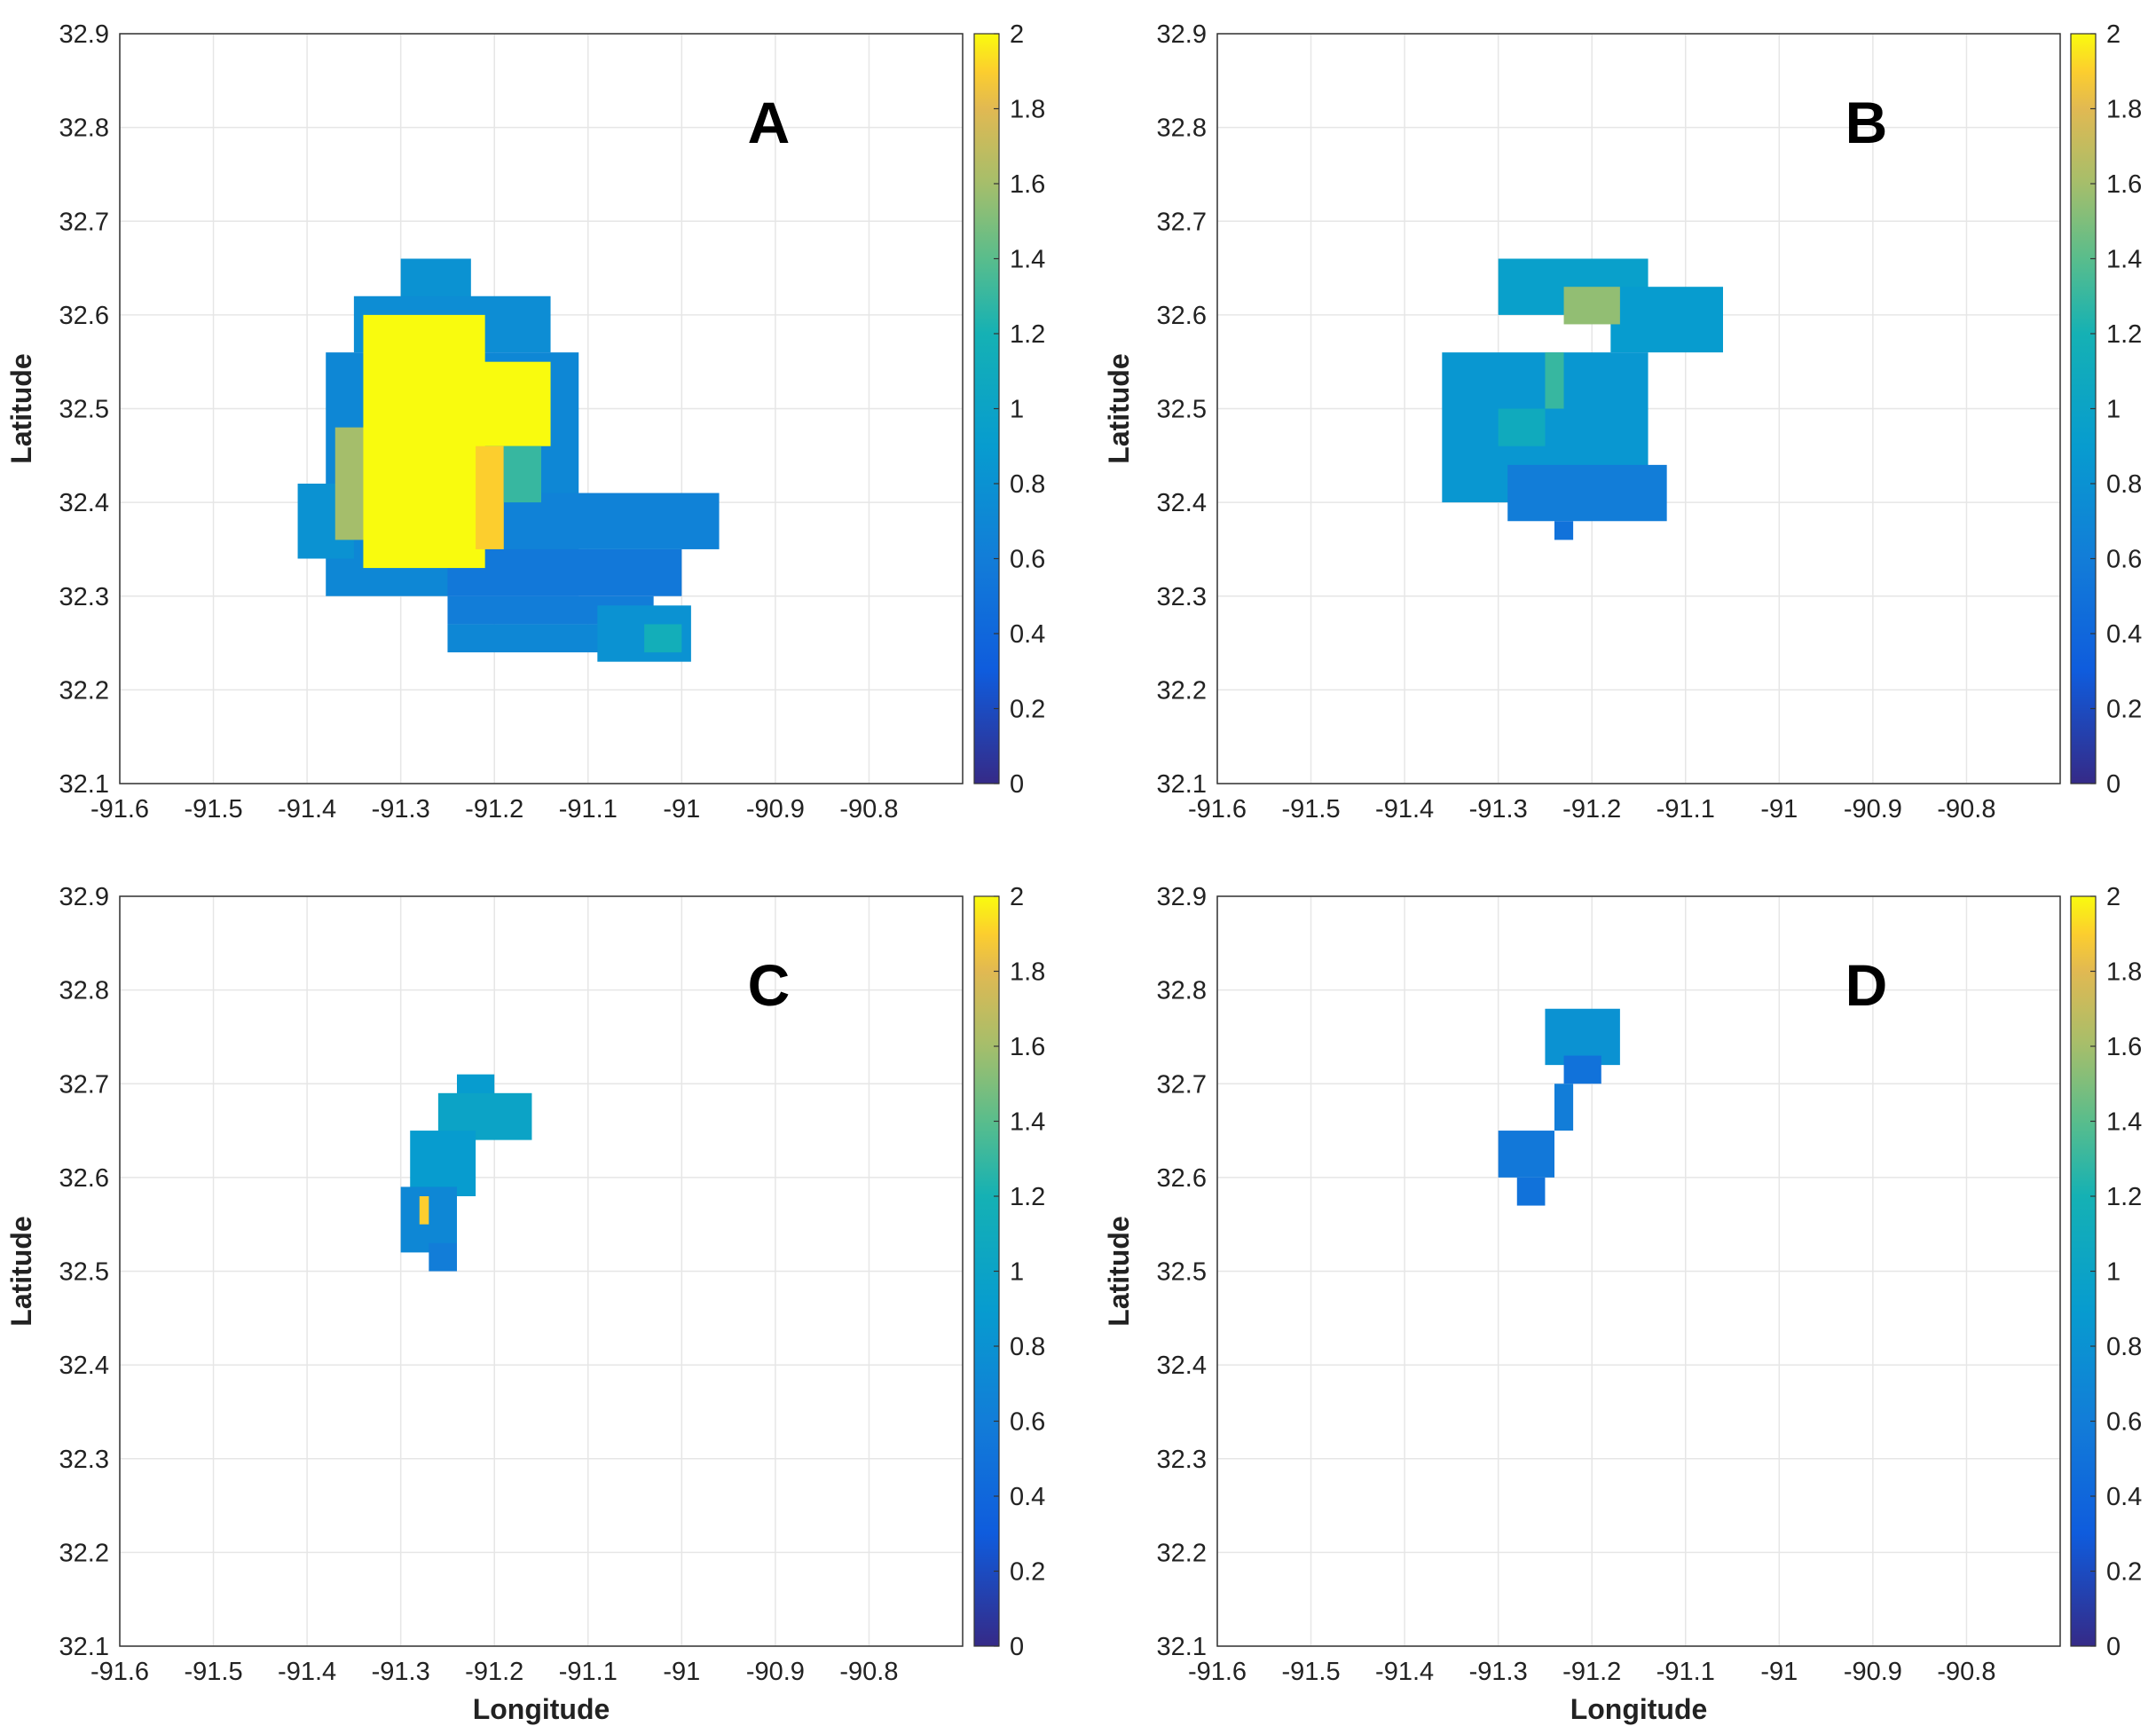 The width and height of the screenshot is (2156, 1734). What do you see at coordinates (2124, 334) in the screenshot?
I see `colorbar-tick-label: 1.2` at bounding box center [2124, 334].